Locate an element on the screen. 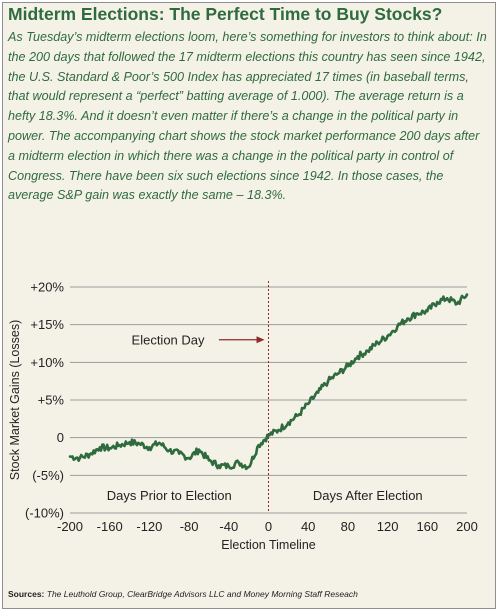 The width and height of the screenshot is (500, 613). x-tick-label: 0 is located at coordinates (268, 526).